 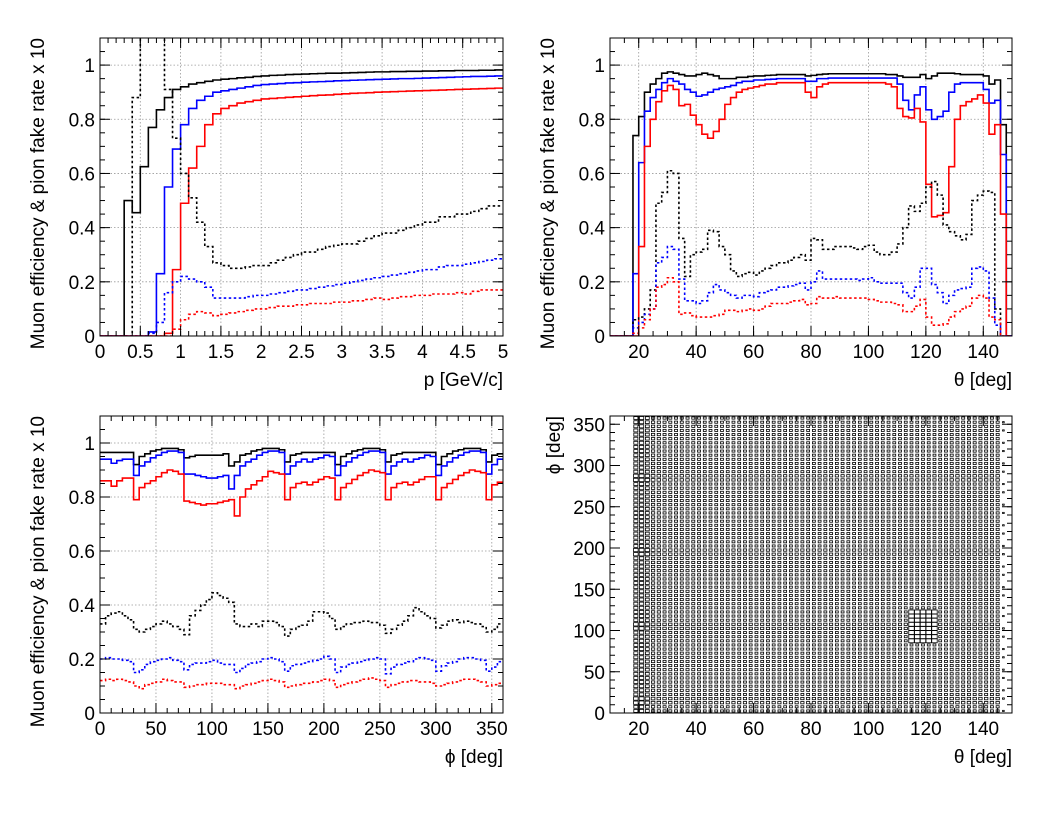 I want to click on y-axis-title: Muon efficiency & pion fake rate x 10, so click(x=38, y=571).